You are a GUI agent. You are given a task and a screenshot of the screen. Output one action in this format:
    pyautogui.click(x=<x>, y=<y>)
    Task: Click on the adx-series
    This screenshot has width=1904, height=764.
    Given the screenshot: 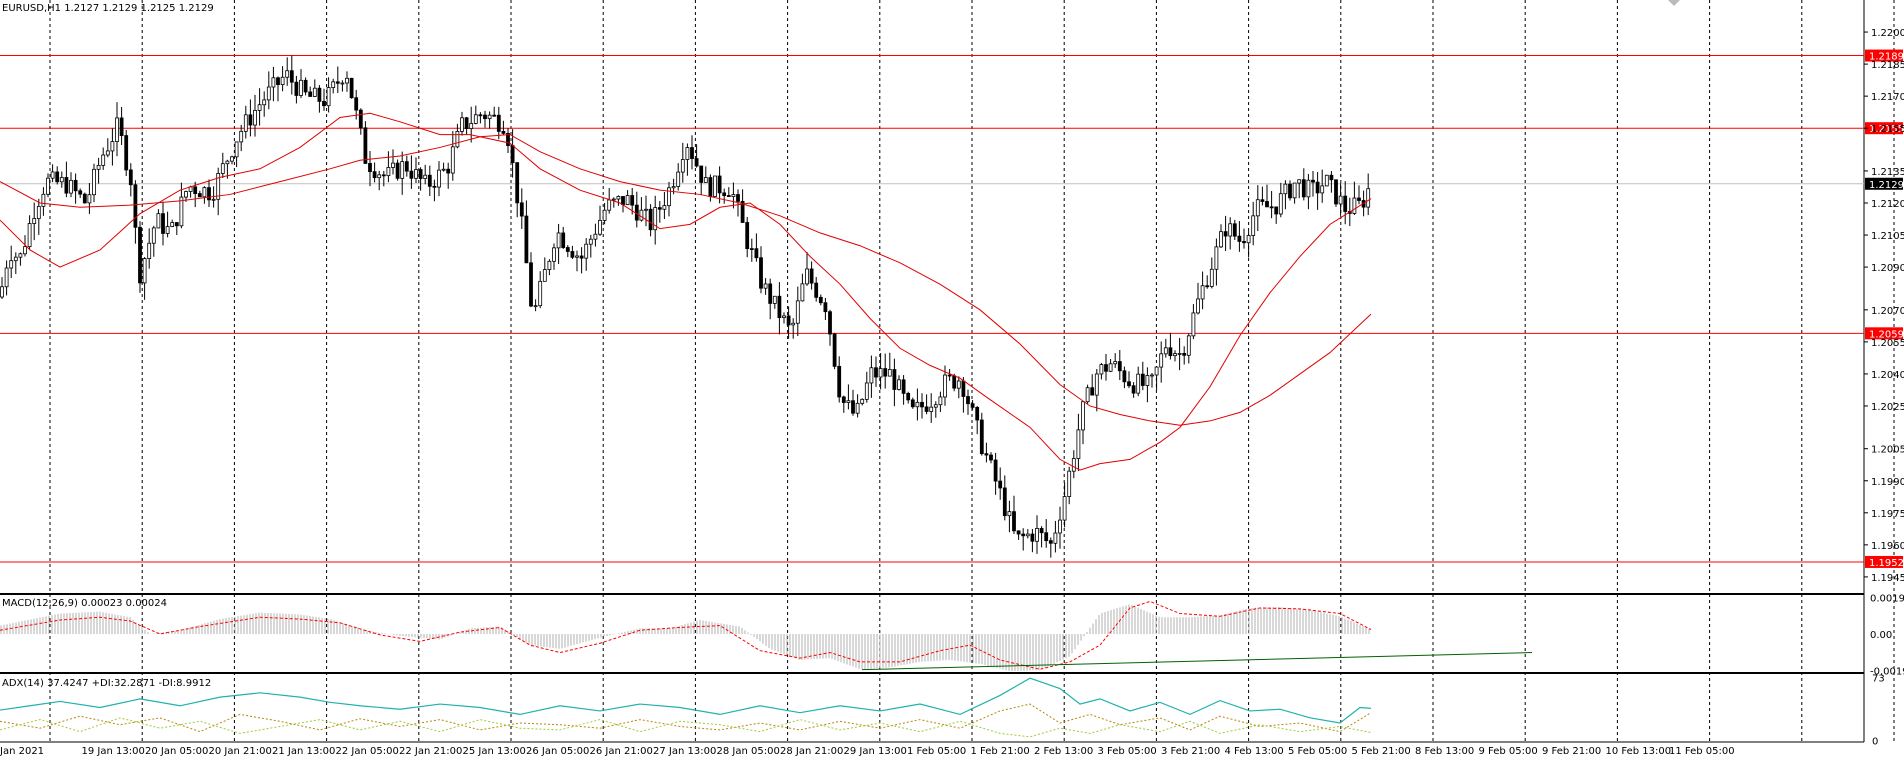 What is the action you would take?
    pyautogui.click(x=686, y=707)
    